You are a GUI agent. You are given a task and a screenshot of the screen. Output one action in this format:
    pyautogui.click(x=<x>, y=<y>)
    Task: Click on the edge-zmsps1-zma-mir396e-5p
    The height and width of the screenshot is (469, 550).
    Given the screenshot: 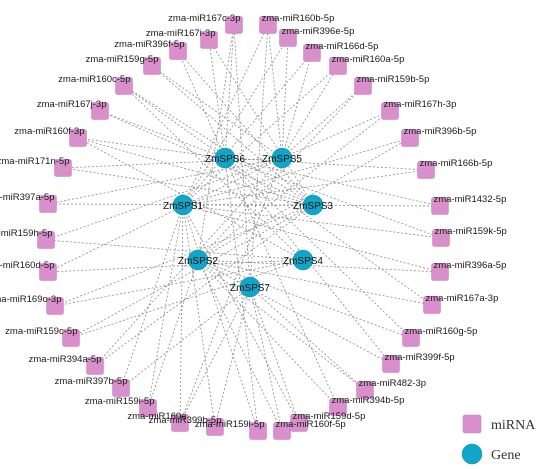 What is the action you would take?
    pyautogui.click(x=235, y=121)
    